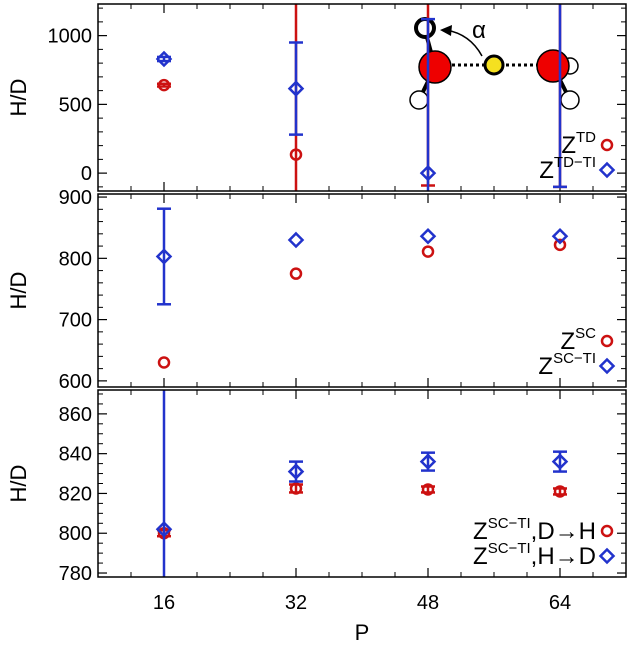 This screenshot has height=648, width=639. What do you see at coordinates (479, 30) in the screenshot?
I see `angle-label: α` at bounding box center [479, 30].